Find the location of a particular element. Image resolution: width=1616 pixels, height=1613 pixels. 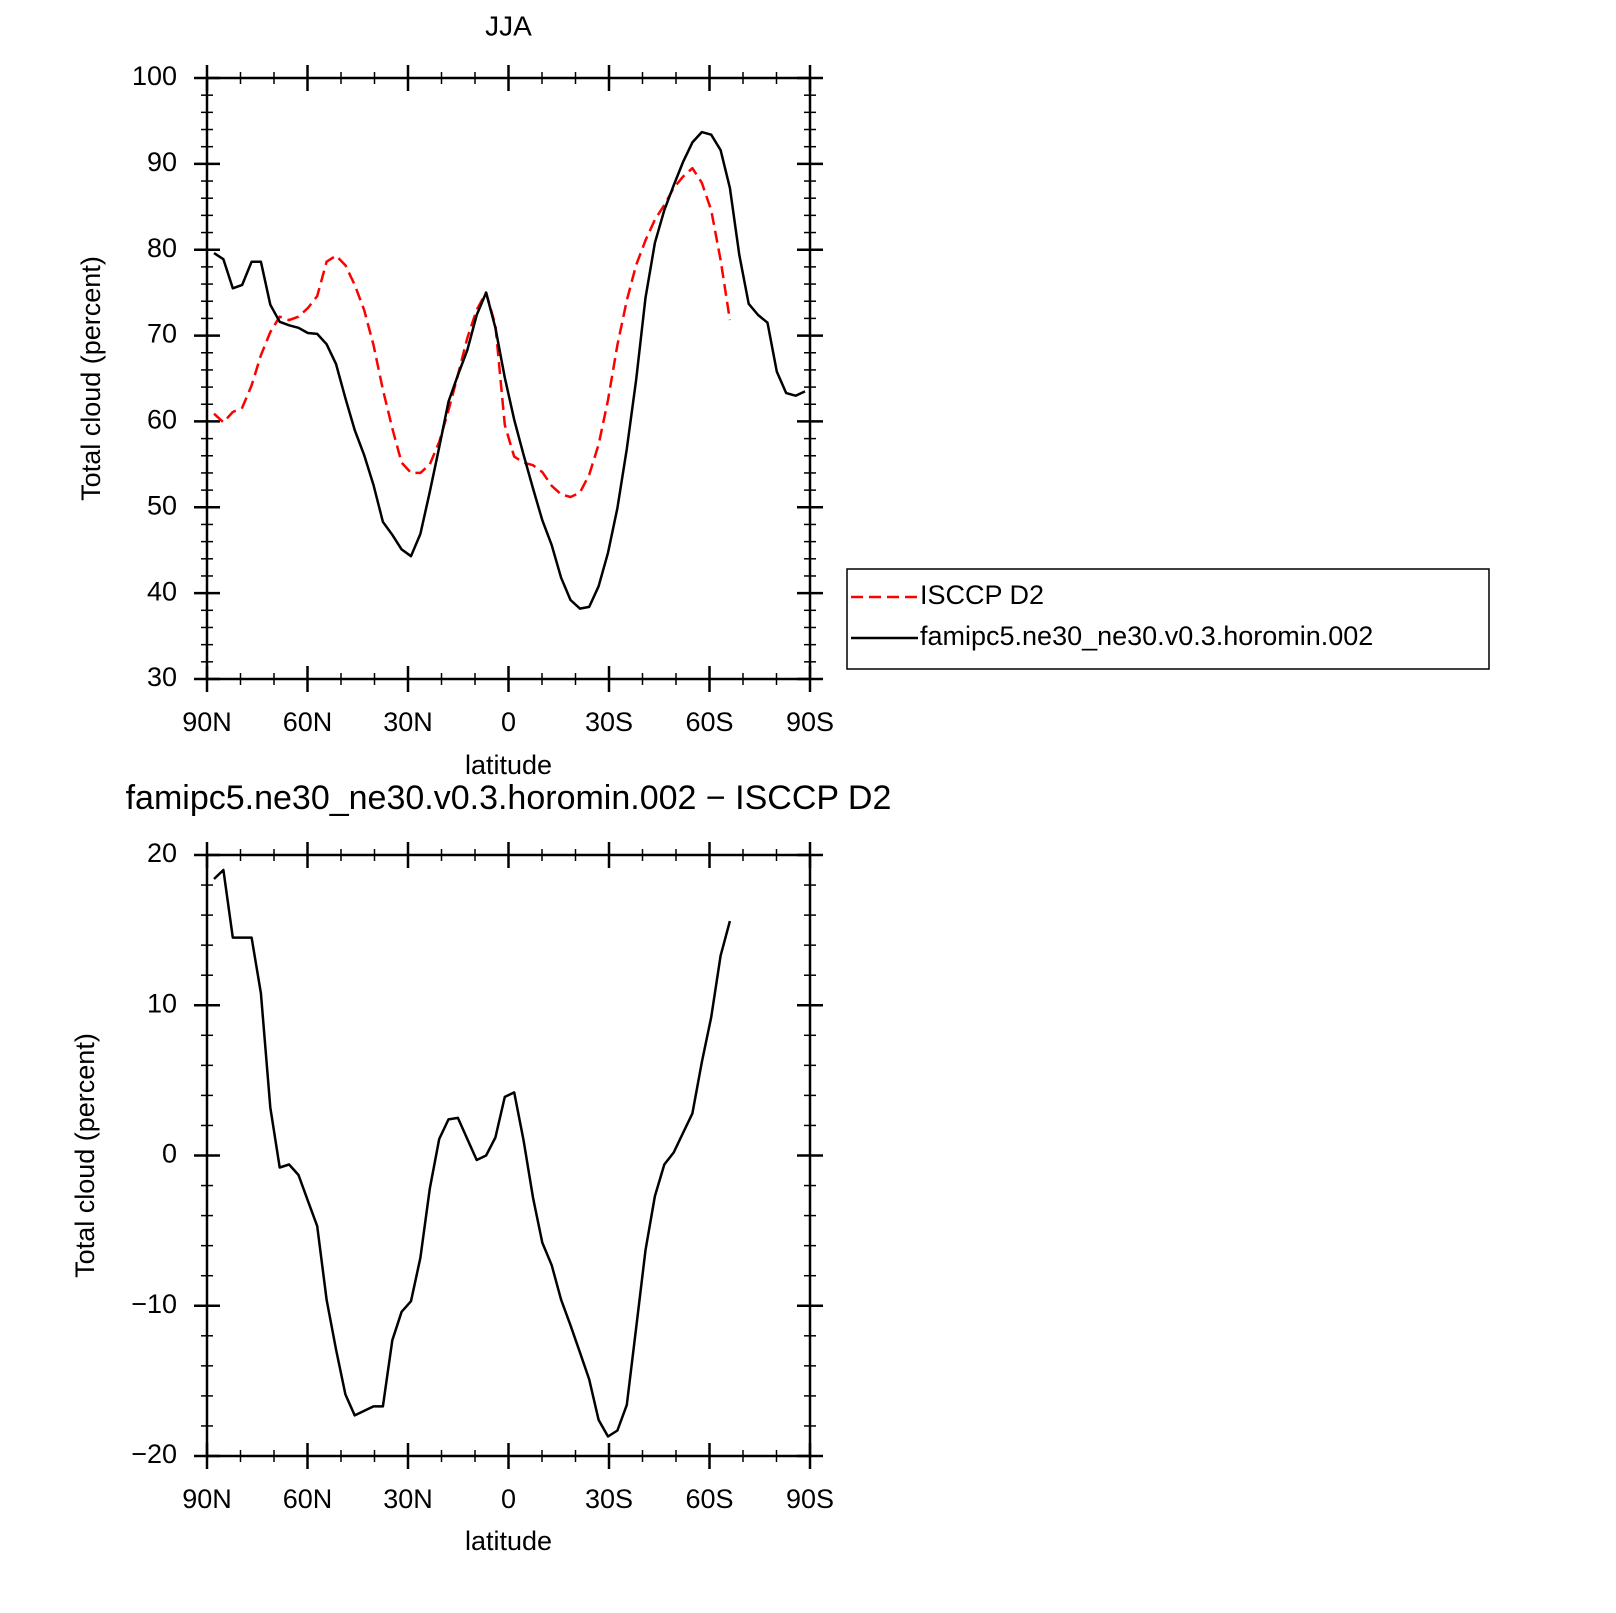

y-tick-label: 0 is located at coordinates (169, 1154).